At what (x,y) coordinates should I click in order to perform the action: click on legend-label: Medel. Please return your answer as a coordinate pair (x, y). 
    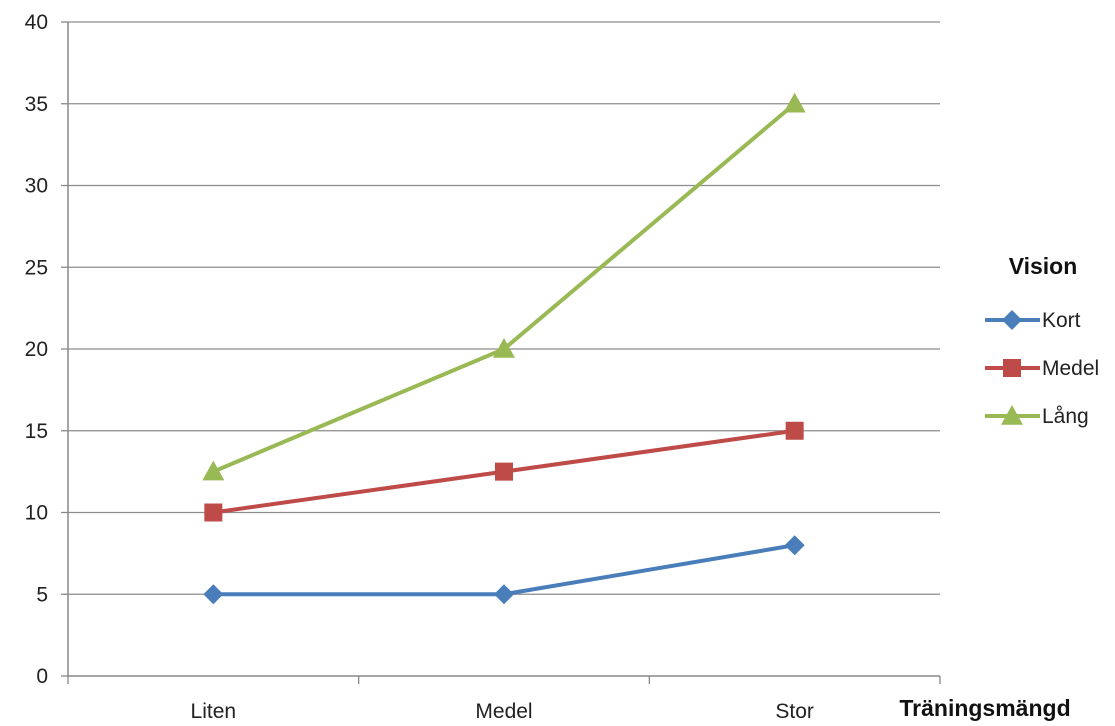
    Looking at the image, I should click on (1070, 368).